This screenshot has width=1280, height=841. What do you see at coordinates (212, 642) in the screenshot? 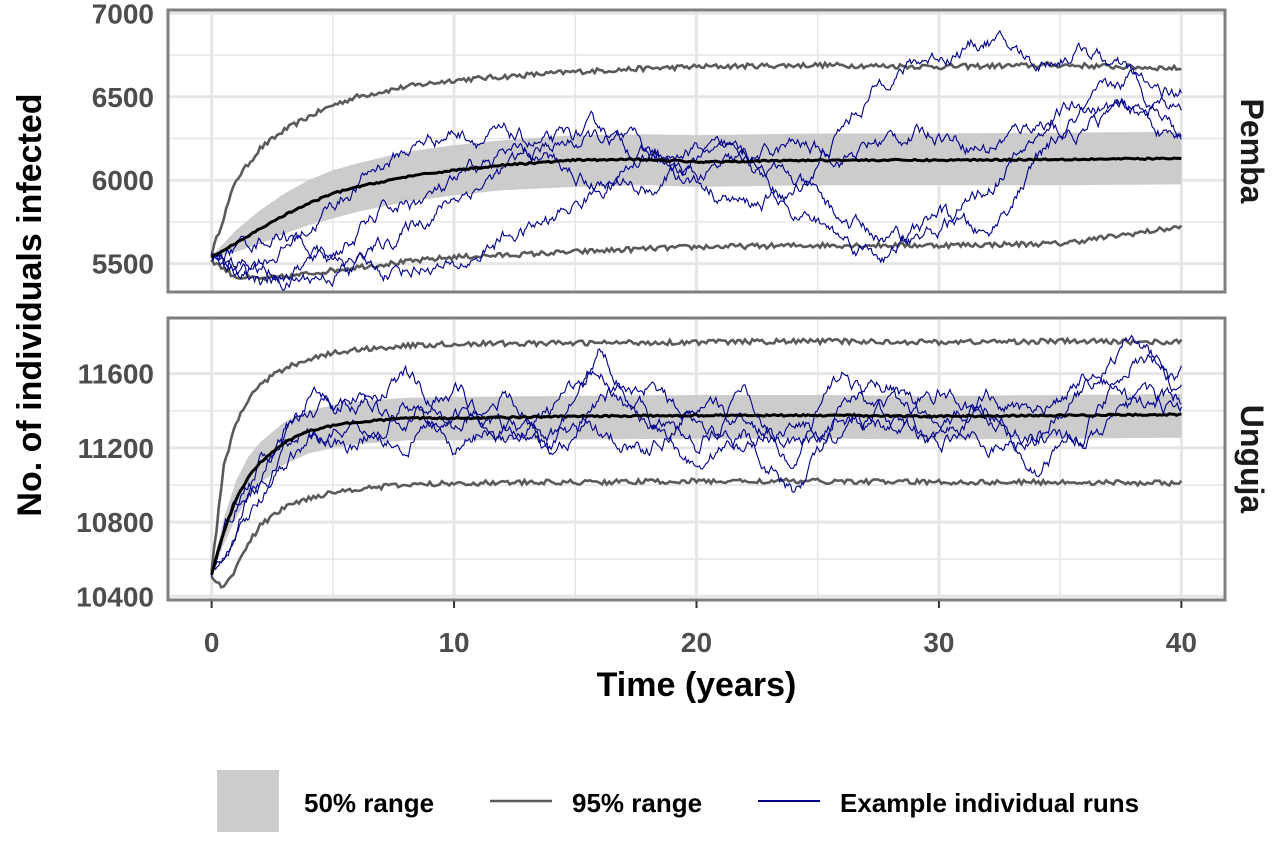
I see `x-tick-label: 0` at bounding box center [212, 642].